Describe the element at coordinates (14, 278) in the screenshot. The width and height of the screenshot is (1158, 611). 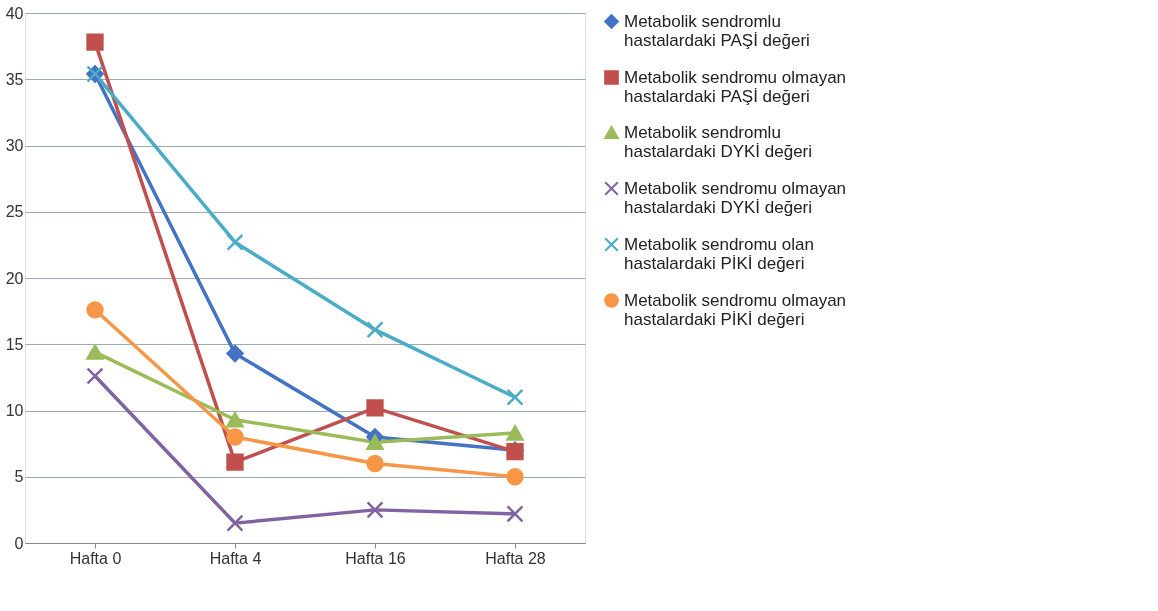
I see `y-tick-label: 20` at that location.